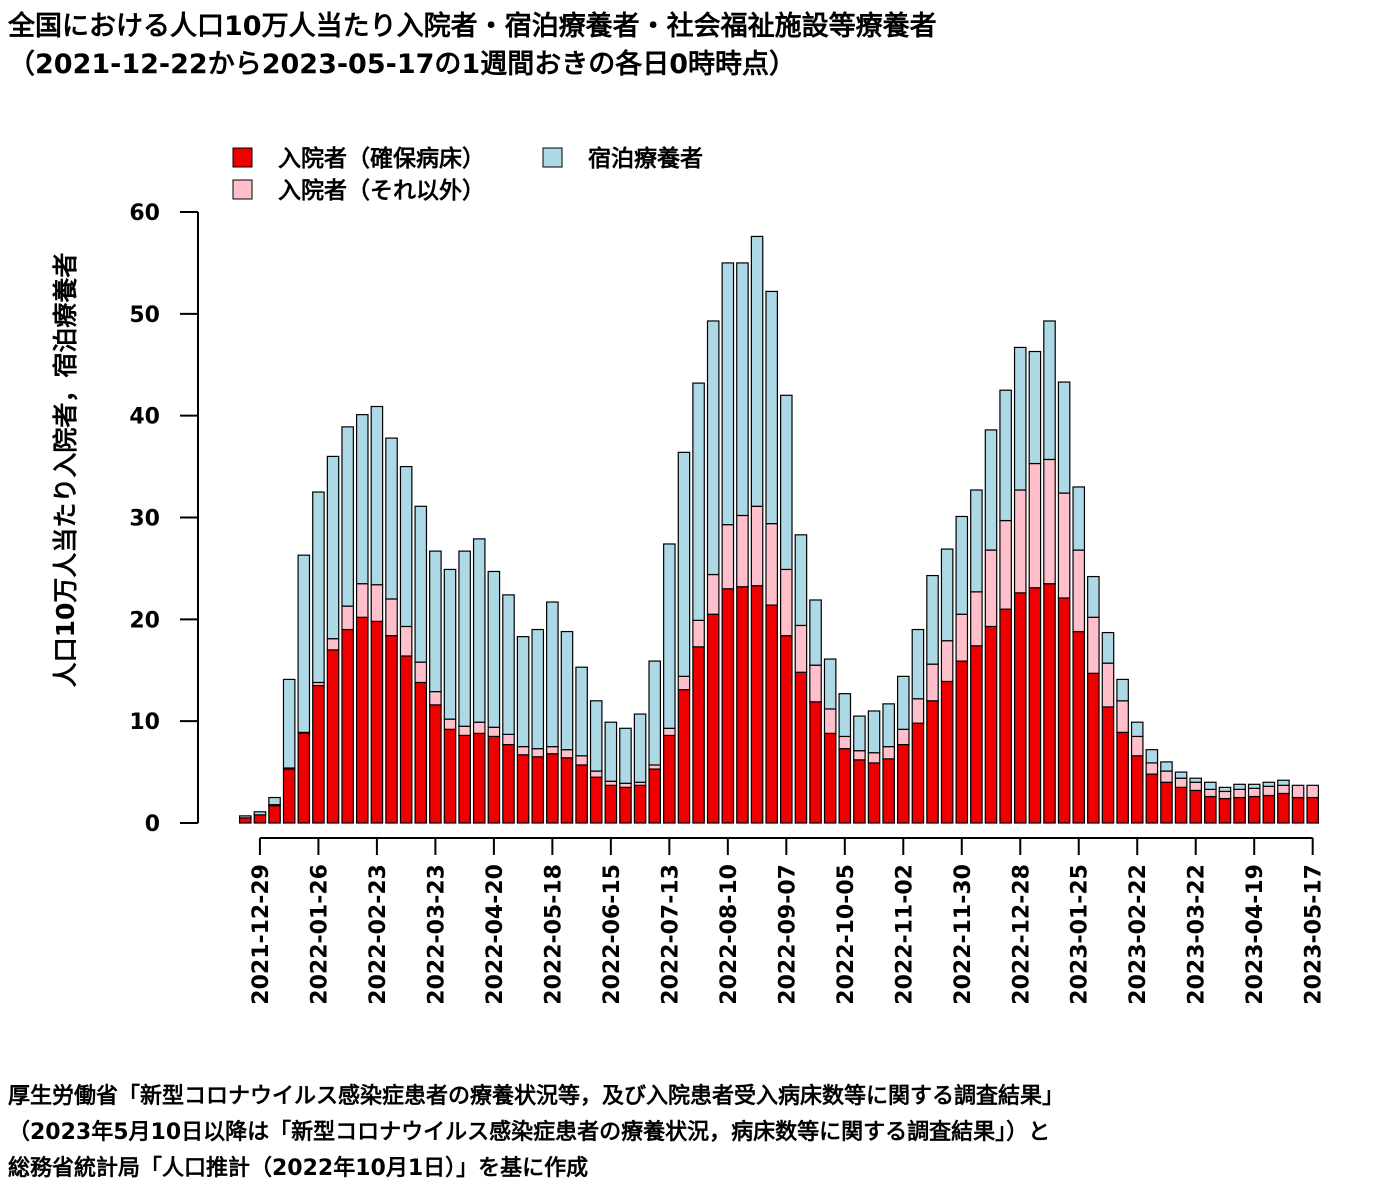  I want to click on y-tick-label-60: 60, so click(144, 213).